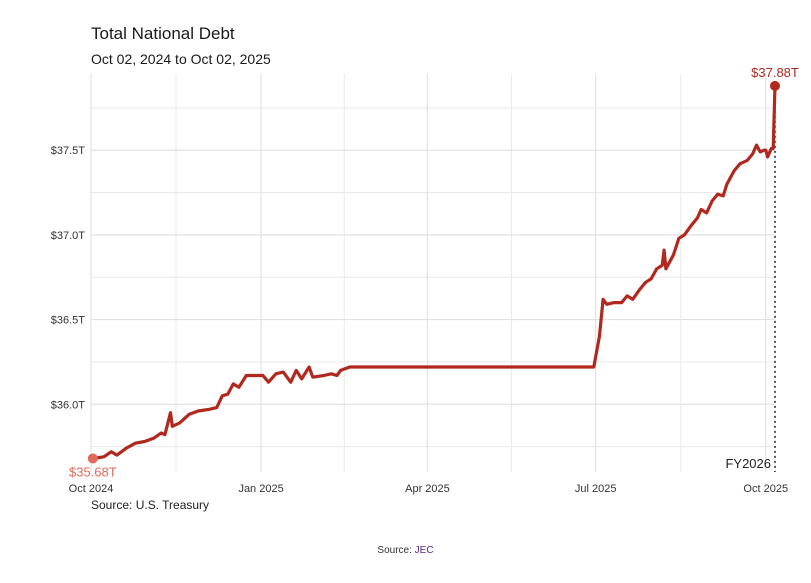 This screenshot has width=811, height=583. Describe the element at coordinates (748, 463) in the screenshot. I see `fy-marker-label: FY2026` at that location.